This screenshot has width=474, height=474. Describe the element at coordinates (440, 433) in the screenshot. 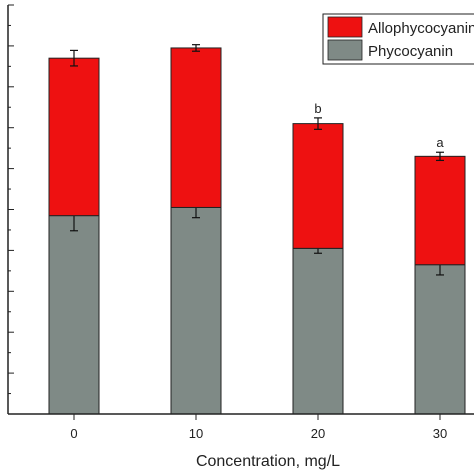

I see `x-tick-label-30: 30` at that location.